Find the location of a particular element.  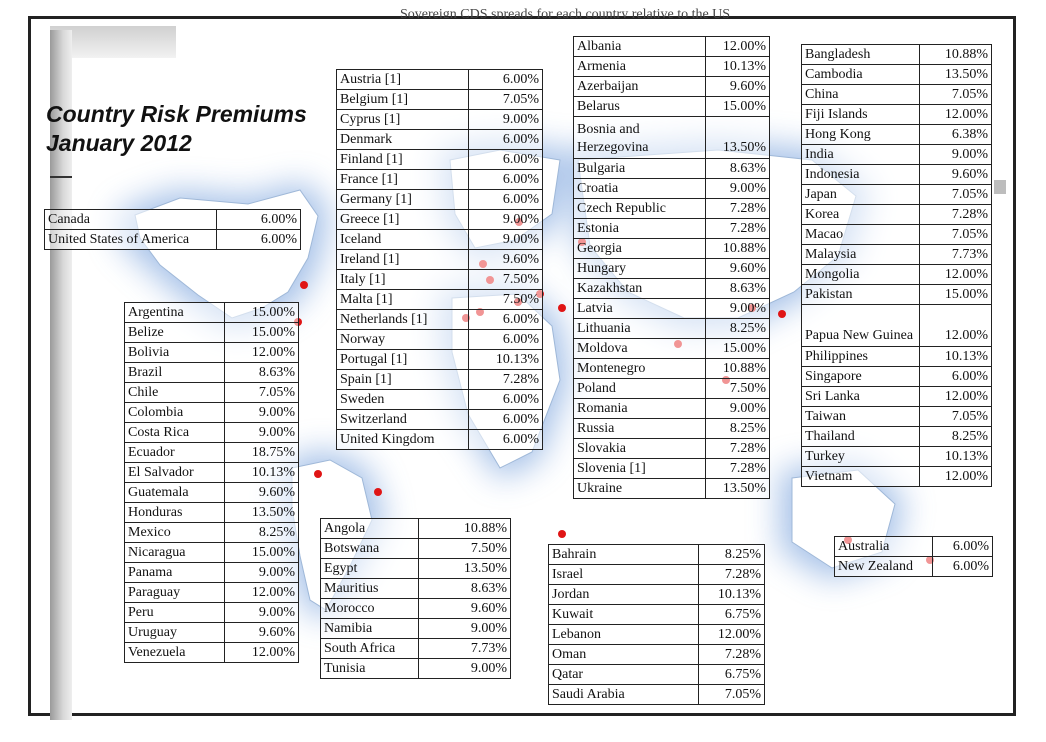

table-row: Nicaragua 15.00% is located at coordinates (211, 552).